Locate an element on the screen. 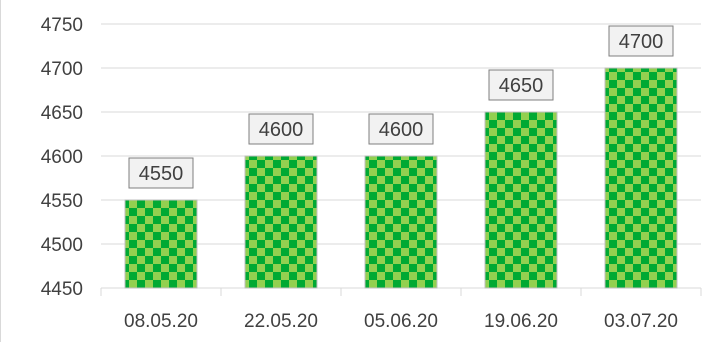 Image resolution: width=725 pixels, height=347 pixels. data-label: 4550 is located at coordinates (161, 174).